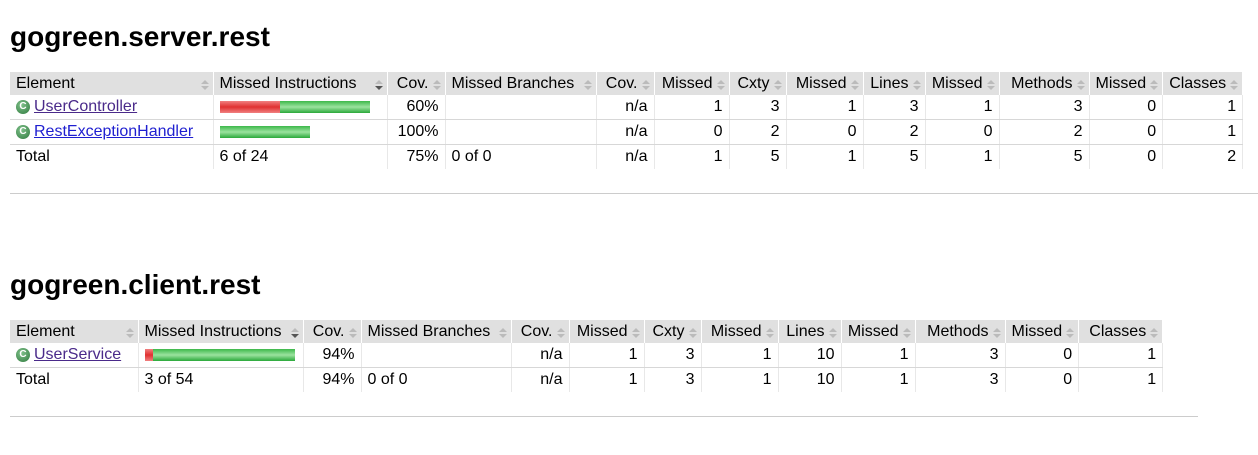 This screenshot has width=1258, height=455. Describe the element at coordinates (604, 416) in the screenshot. I see `divider` at that location.